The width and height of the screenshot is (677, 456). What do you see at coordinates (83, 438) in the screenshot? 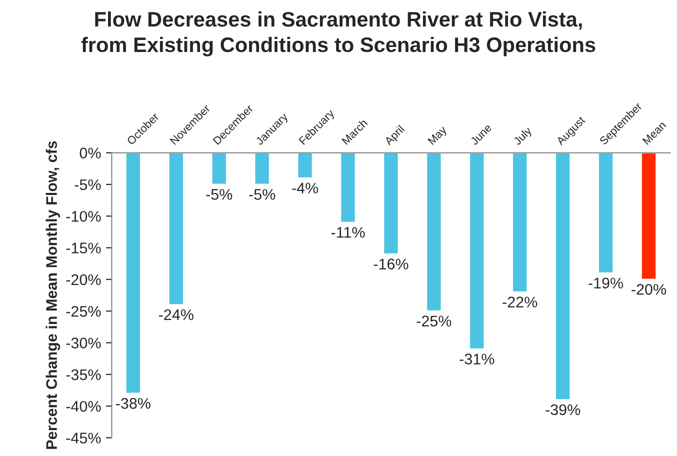
I see `y-tick-label: -45%` at bounding box center [83, 438].